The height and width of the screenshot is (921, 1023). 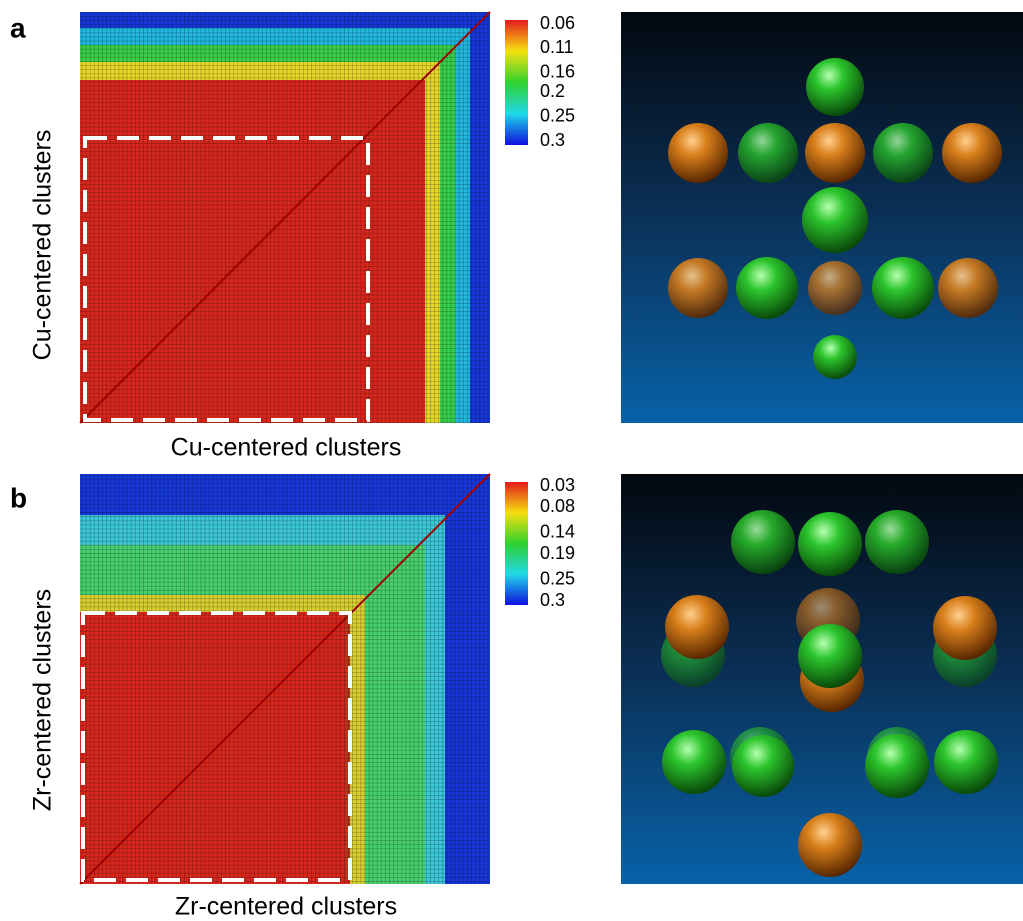 What do you see at coordinates (43, 700) in the screenshot?
I see `y-axis-label: Zr-centered clusters` at bounding box center [43, 700].